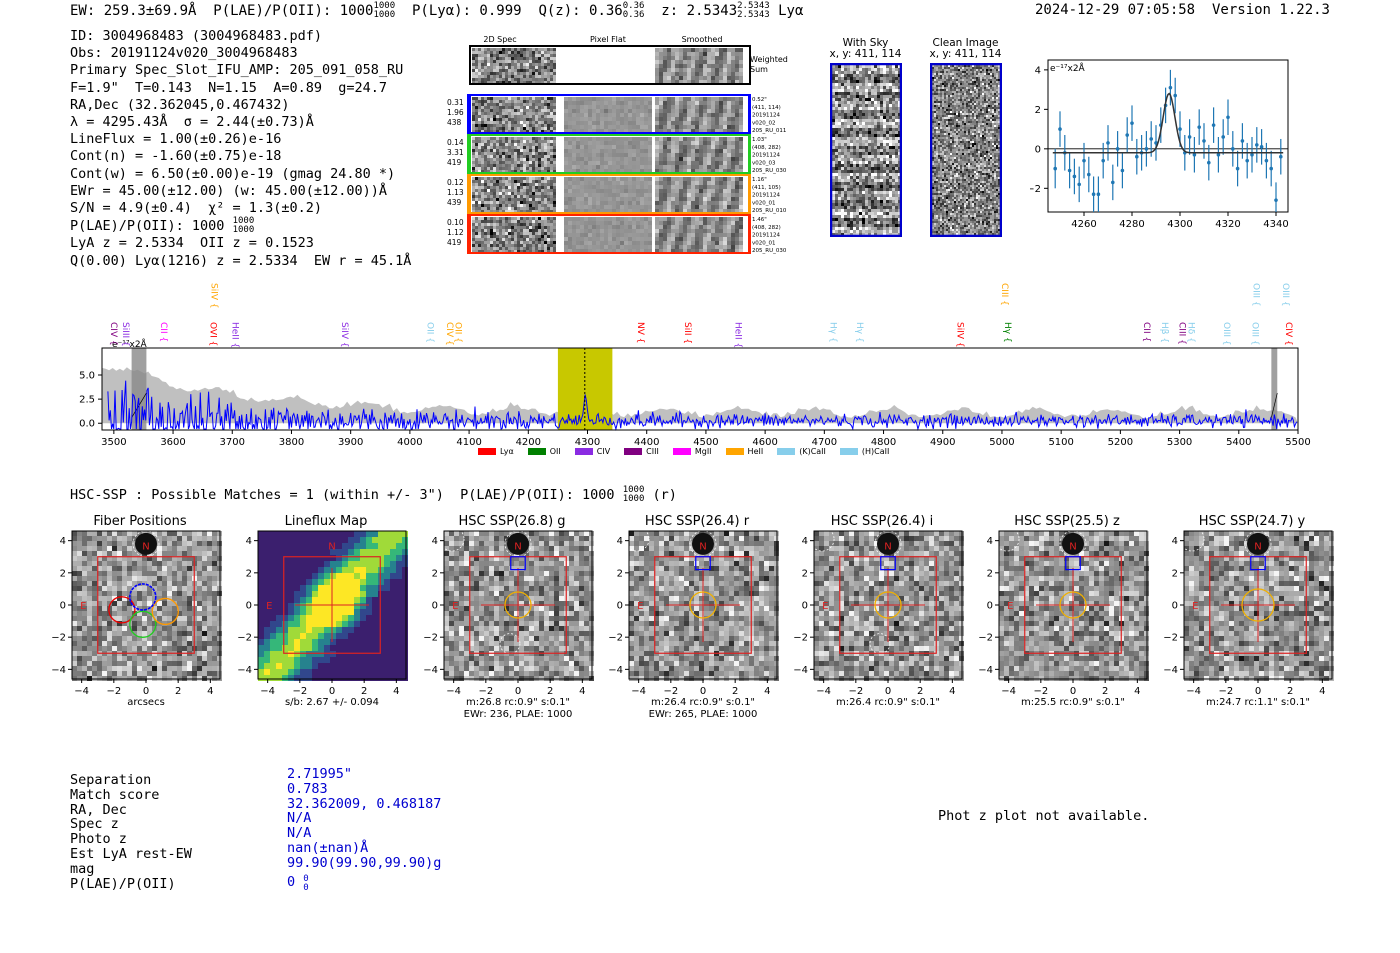 Image resolution: width=1400 pixels, height=953 pixels. Describe the element at coordinates (1270, 10) in the screenshot. I see `version: Version 1.22.3` at that location.